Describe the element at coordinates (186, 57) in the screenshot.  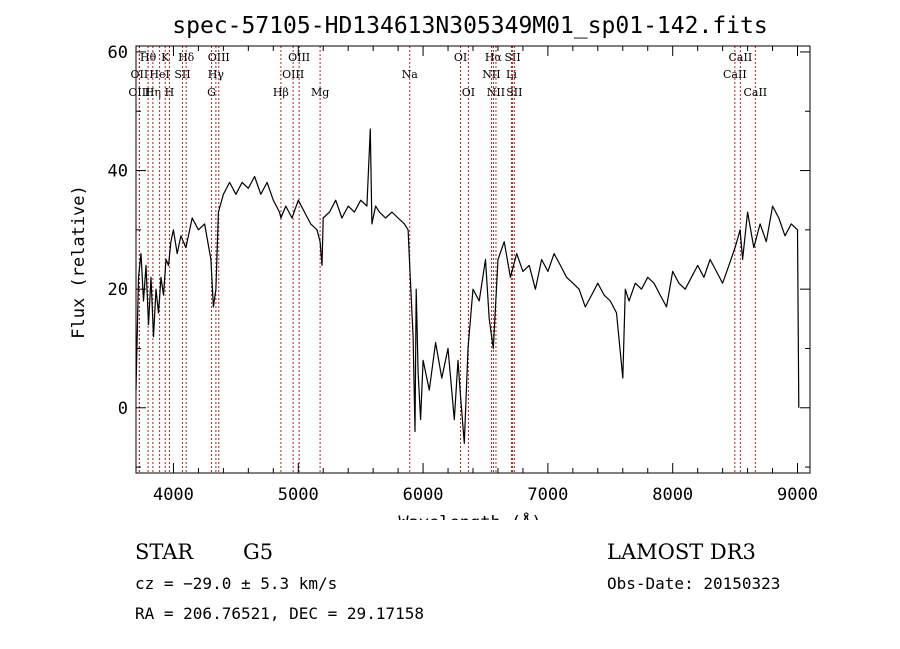
I see `line-marker-label: Hδ` at that location.